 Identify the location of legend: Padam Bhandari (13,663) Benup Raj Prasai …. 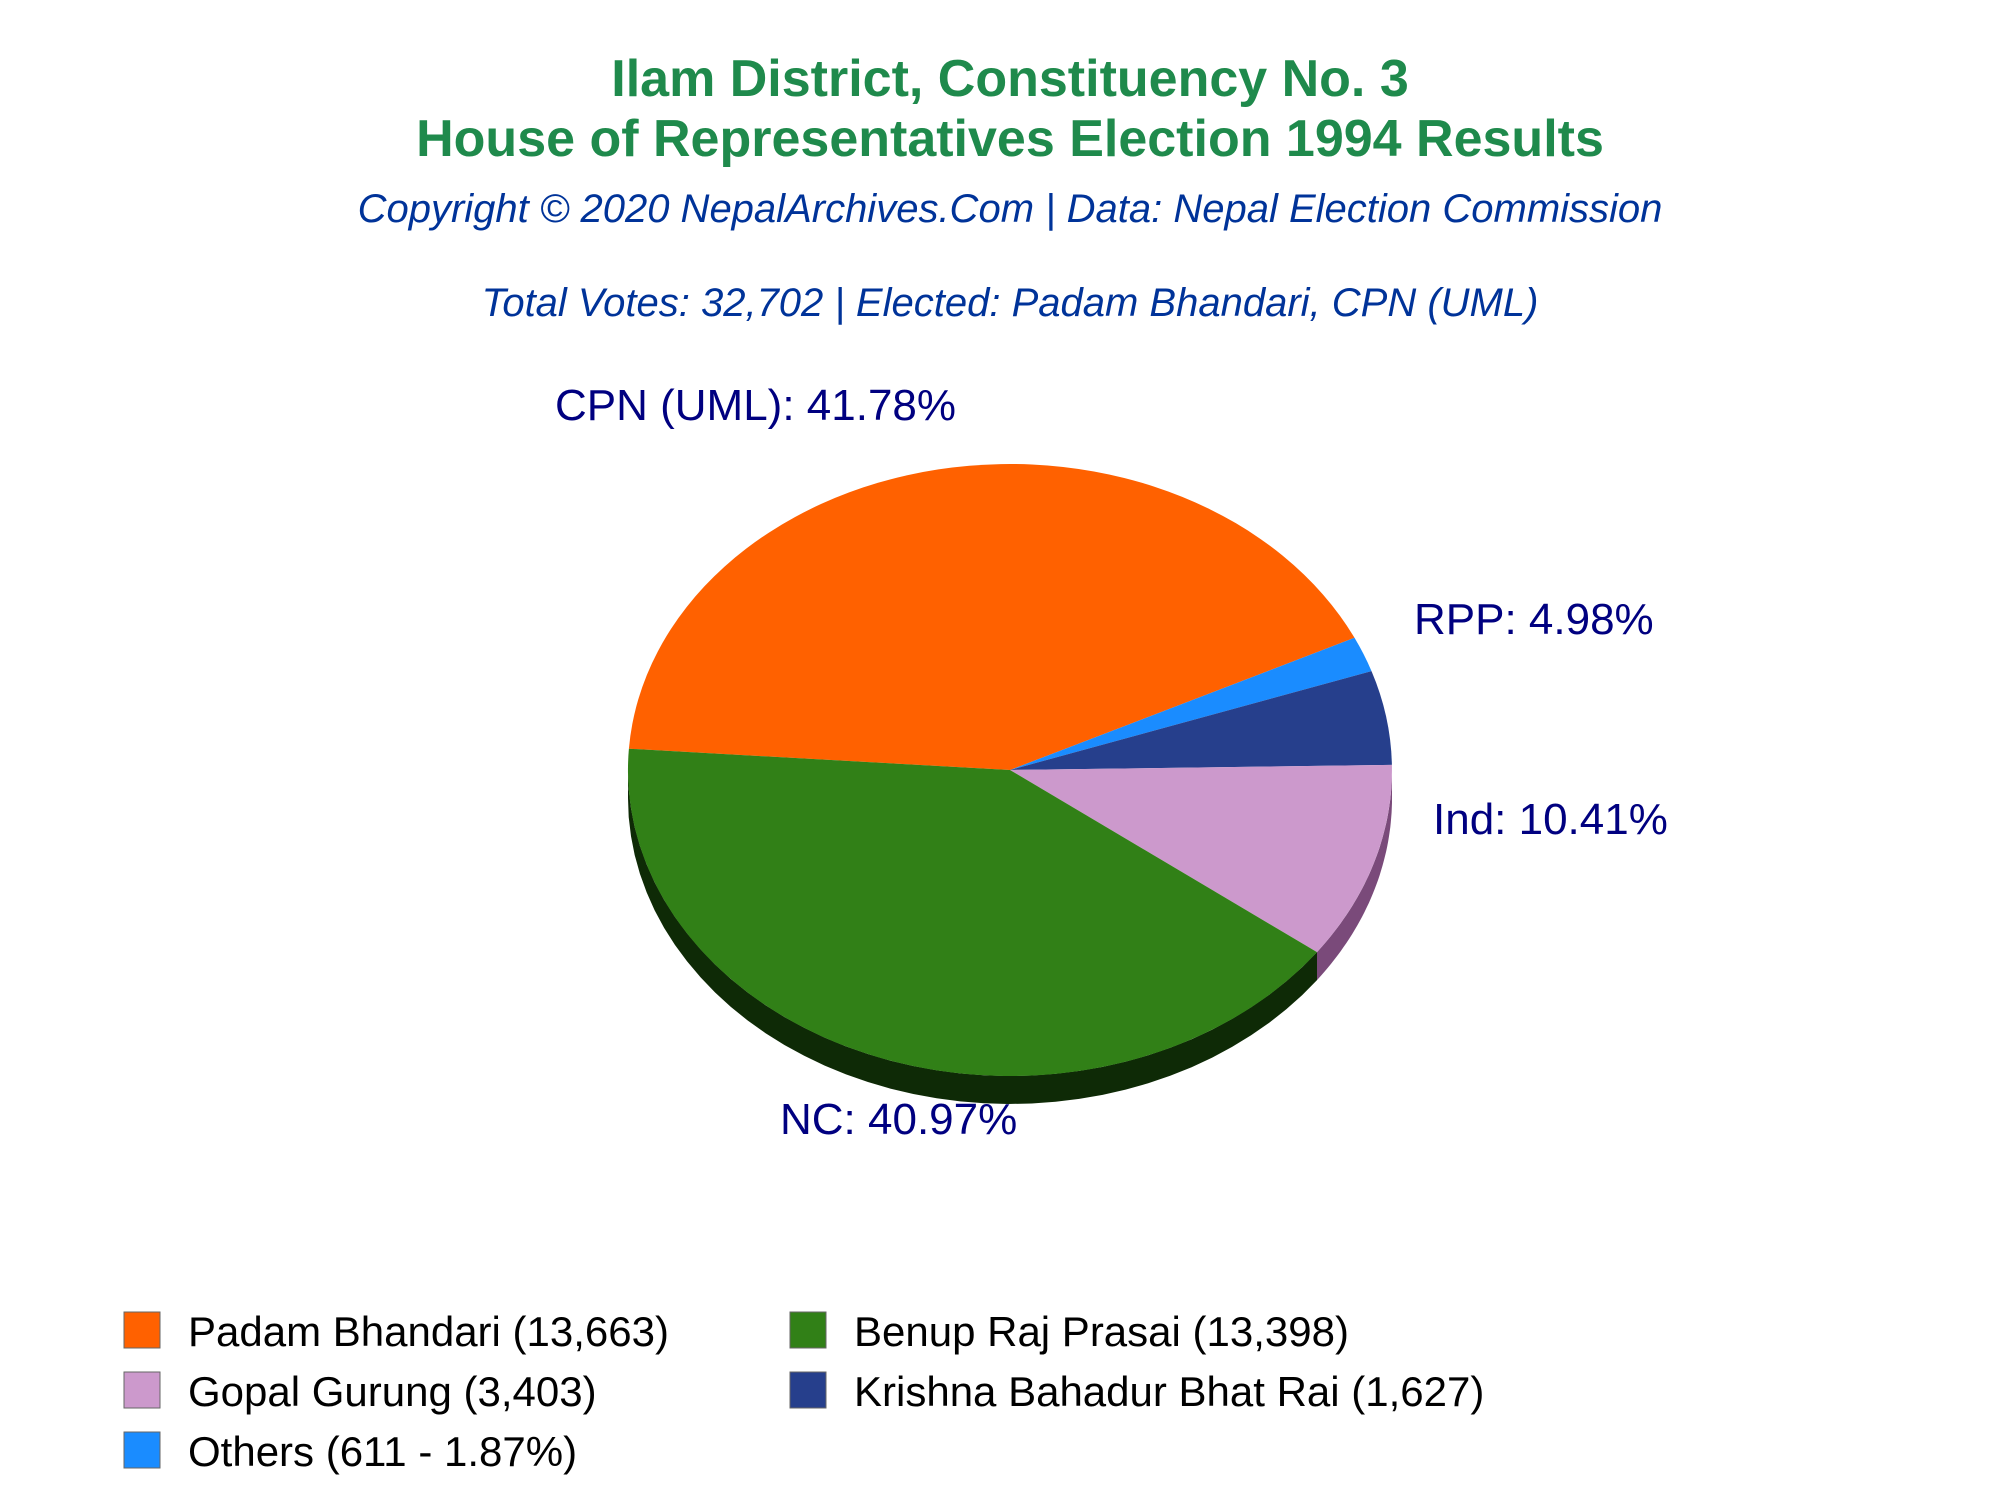
(803, 1391).